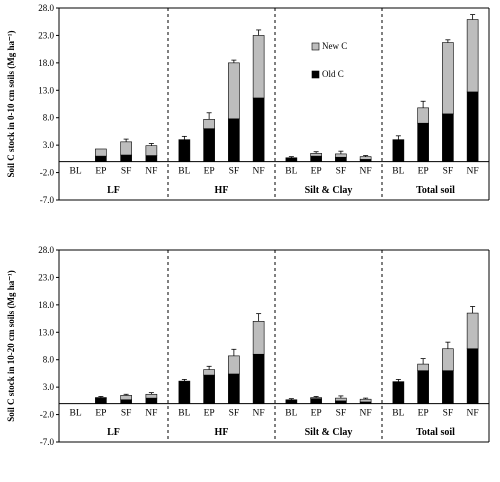 This screenshot has width=500, height=482. Describe the element at coordinates (46, 250) in the screenshot. I see `y-tick-label: 28.0` at that location.